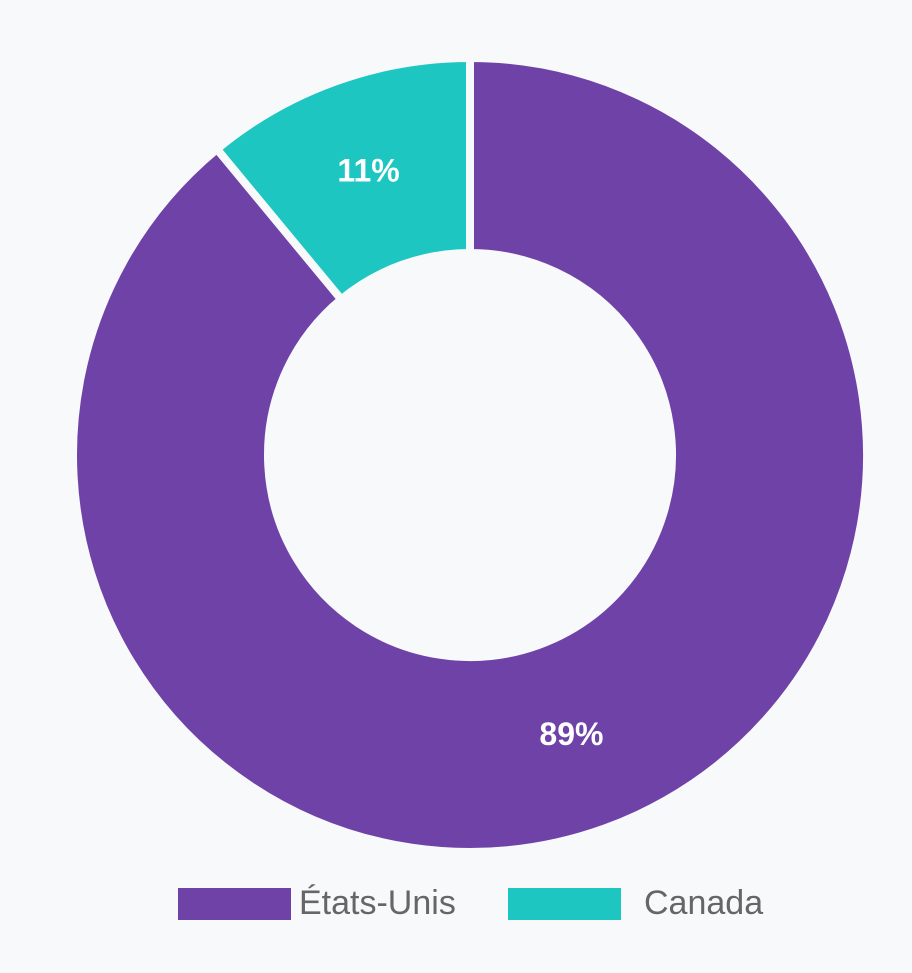 The image size is (912, 973). I want to click on legend-label: Canada, so click(703, 903).